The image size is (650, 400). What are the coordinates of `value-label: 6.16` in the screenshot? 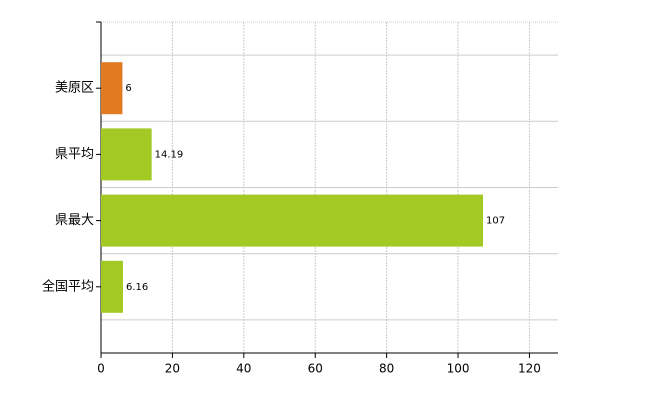 It's located at (137, 287).